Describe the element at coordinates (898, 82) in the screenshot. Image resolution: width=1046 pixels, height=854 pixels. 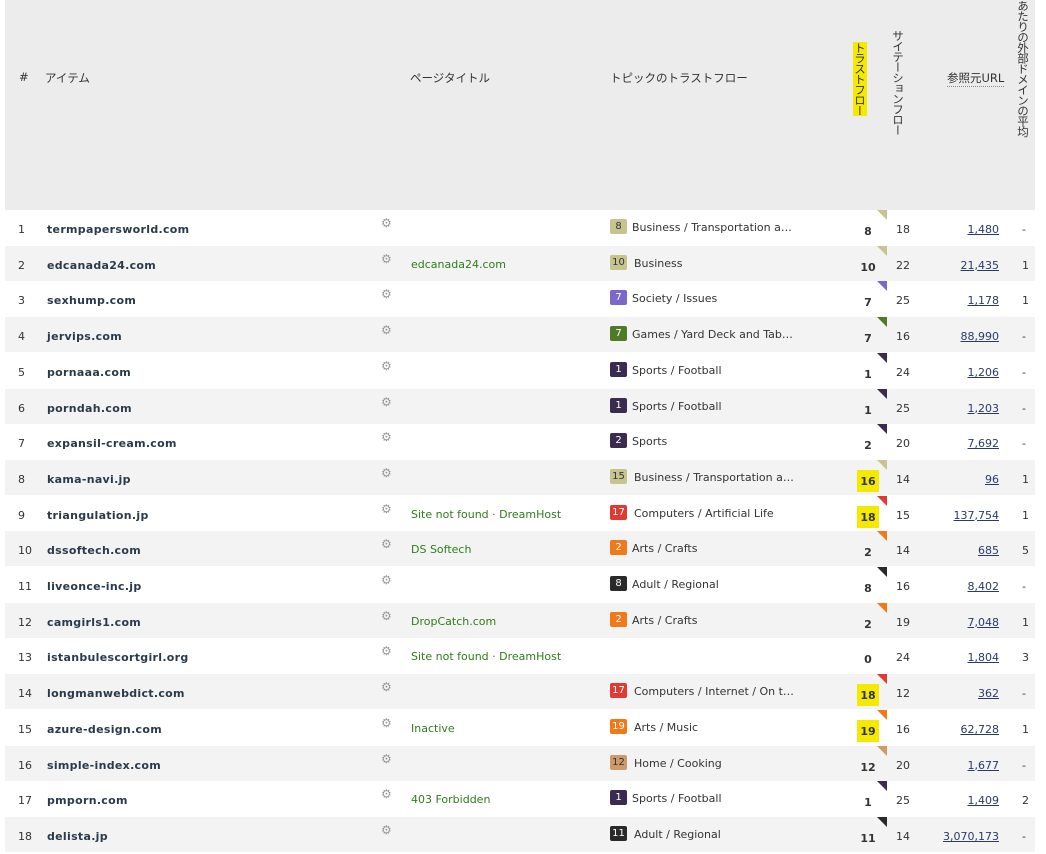
I see `header-citation-flow: サイテーションフロー` at that location.